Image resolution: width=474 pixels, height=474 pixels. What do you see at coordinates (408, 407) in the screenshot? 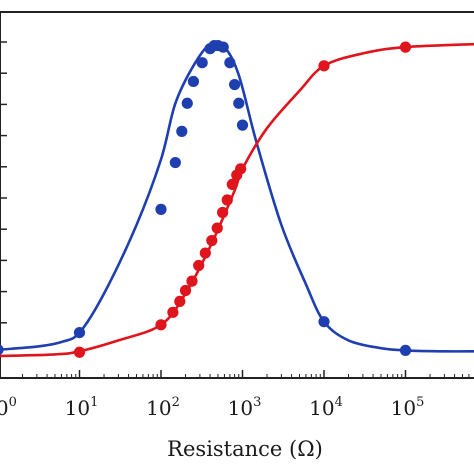
I see `x-tick-label: 105` at bounding box center [408, 407].